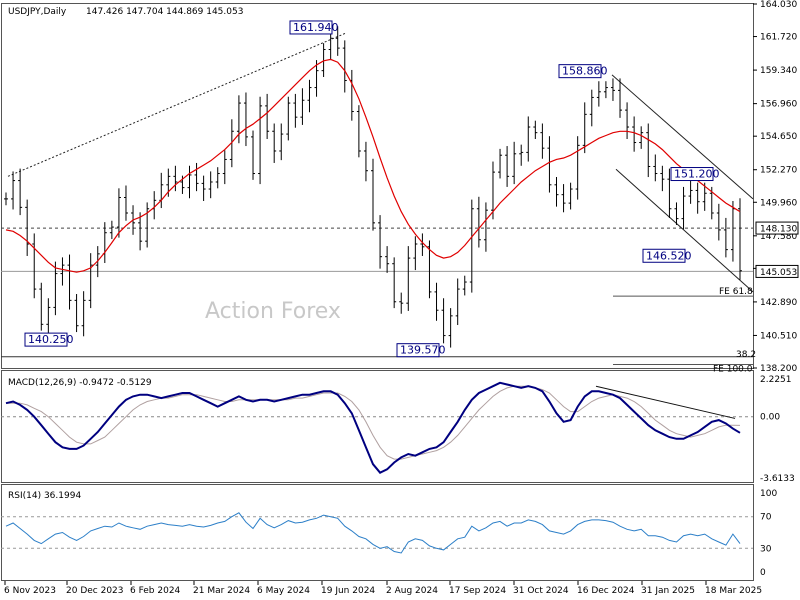 Image resolution: width=800 pixels, height=600 pixels. Describe the element at coordinates (412, 591) in the screenshot. I see `x-tick-label: 2 Aug 2024` at that location.